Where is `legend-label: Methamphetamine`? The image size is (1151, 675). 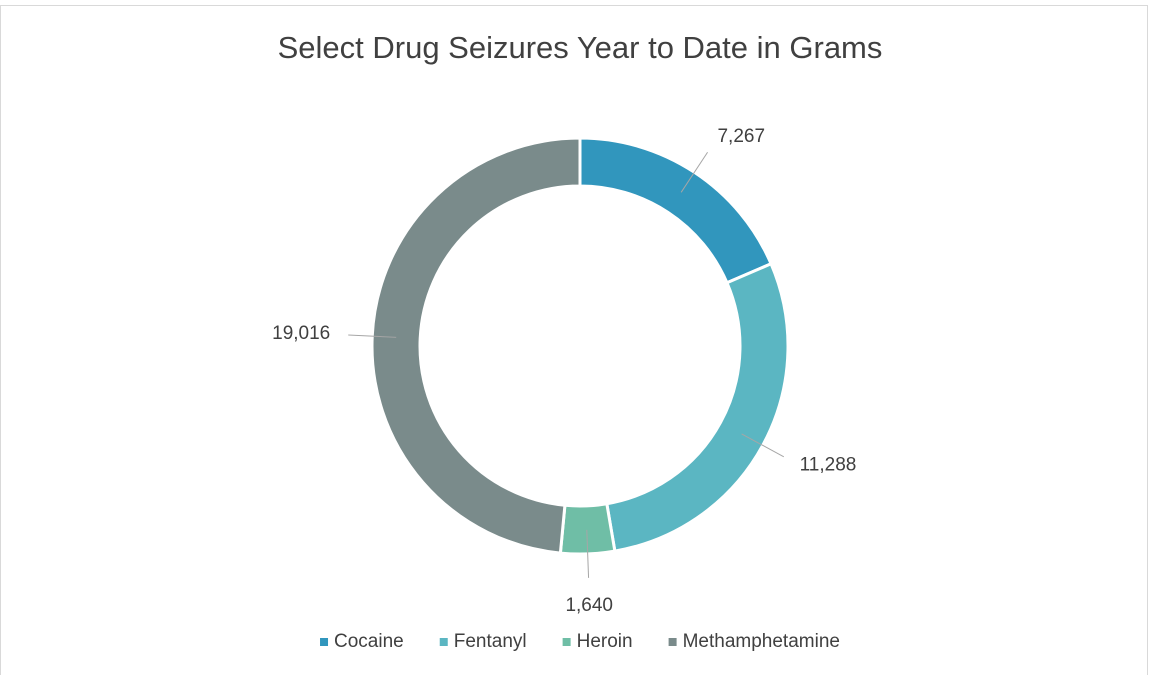 legend-label: Methamphetamine is located at coordinates (761, 641).